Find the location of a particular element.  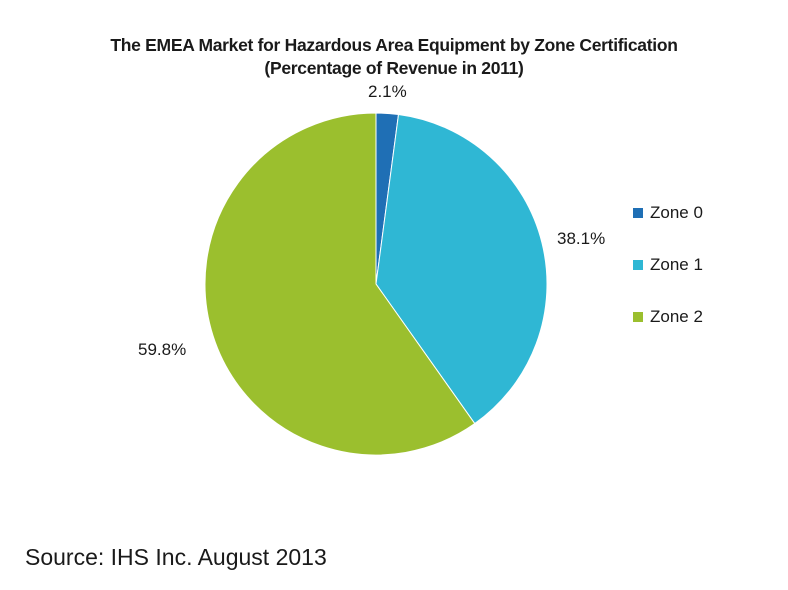

legend-label-zone-0: Zone 0 is located at coordinates (676, 212).